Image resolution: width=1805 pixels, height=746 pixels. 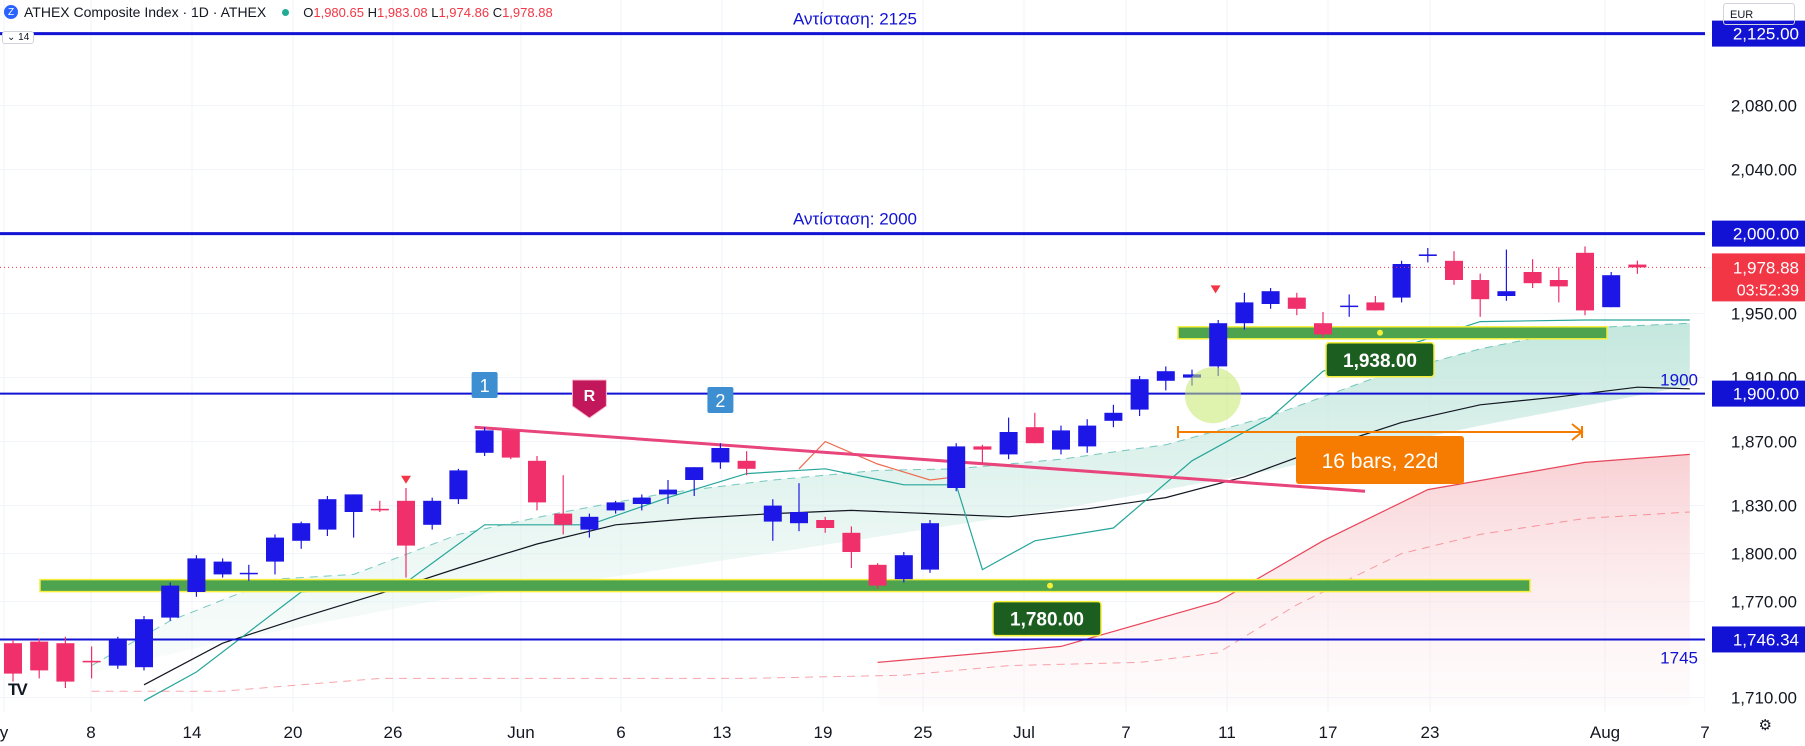 What do you see at coordinates (527, 12) in the screenshot?
I see `close-value: 1,978.88` at bounding box center [527, 12].